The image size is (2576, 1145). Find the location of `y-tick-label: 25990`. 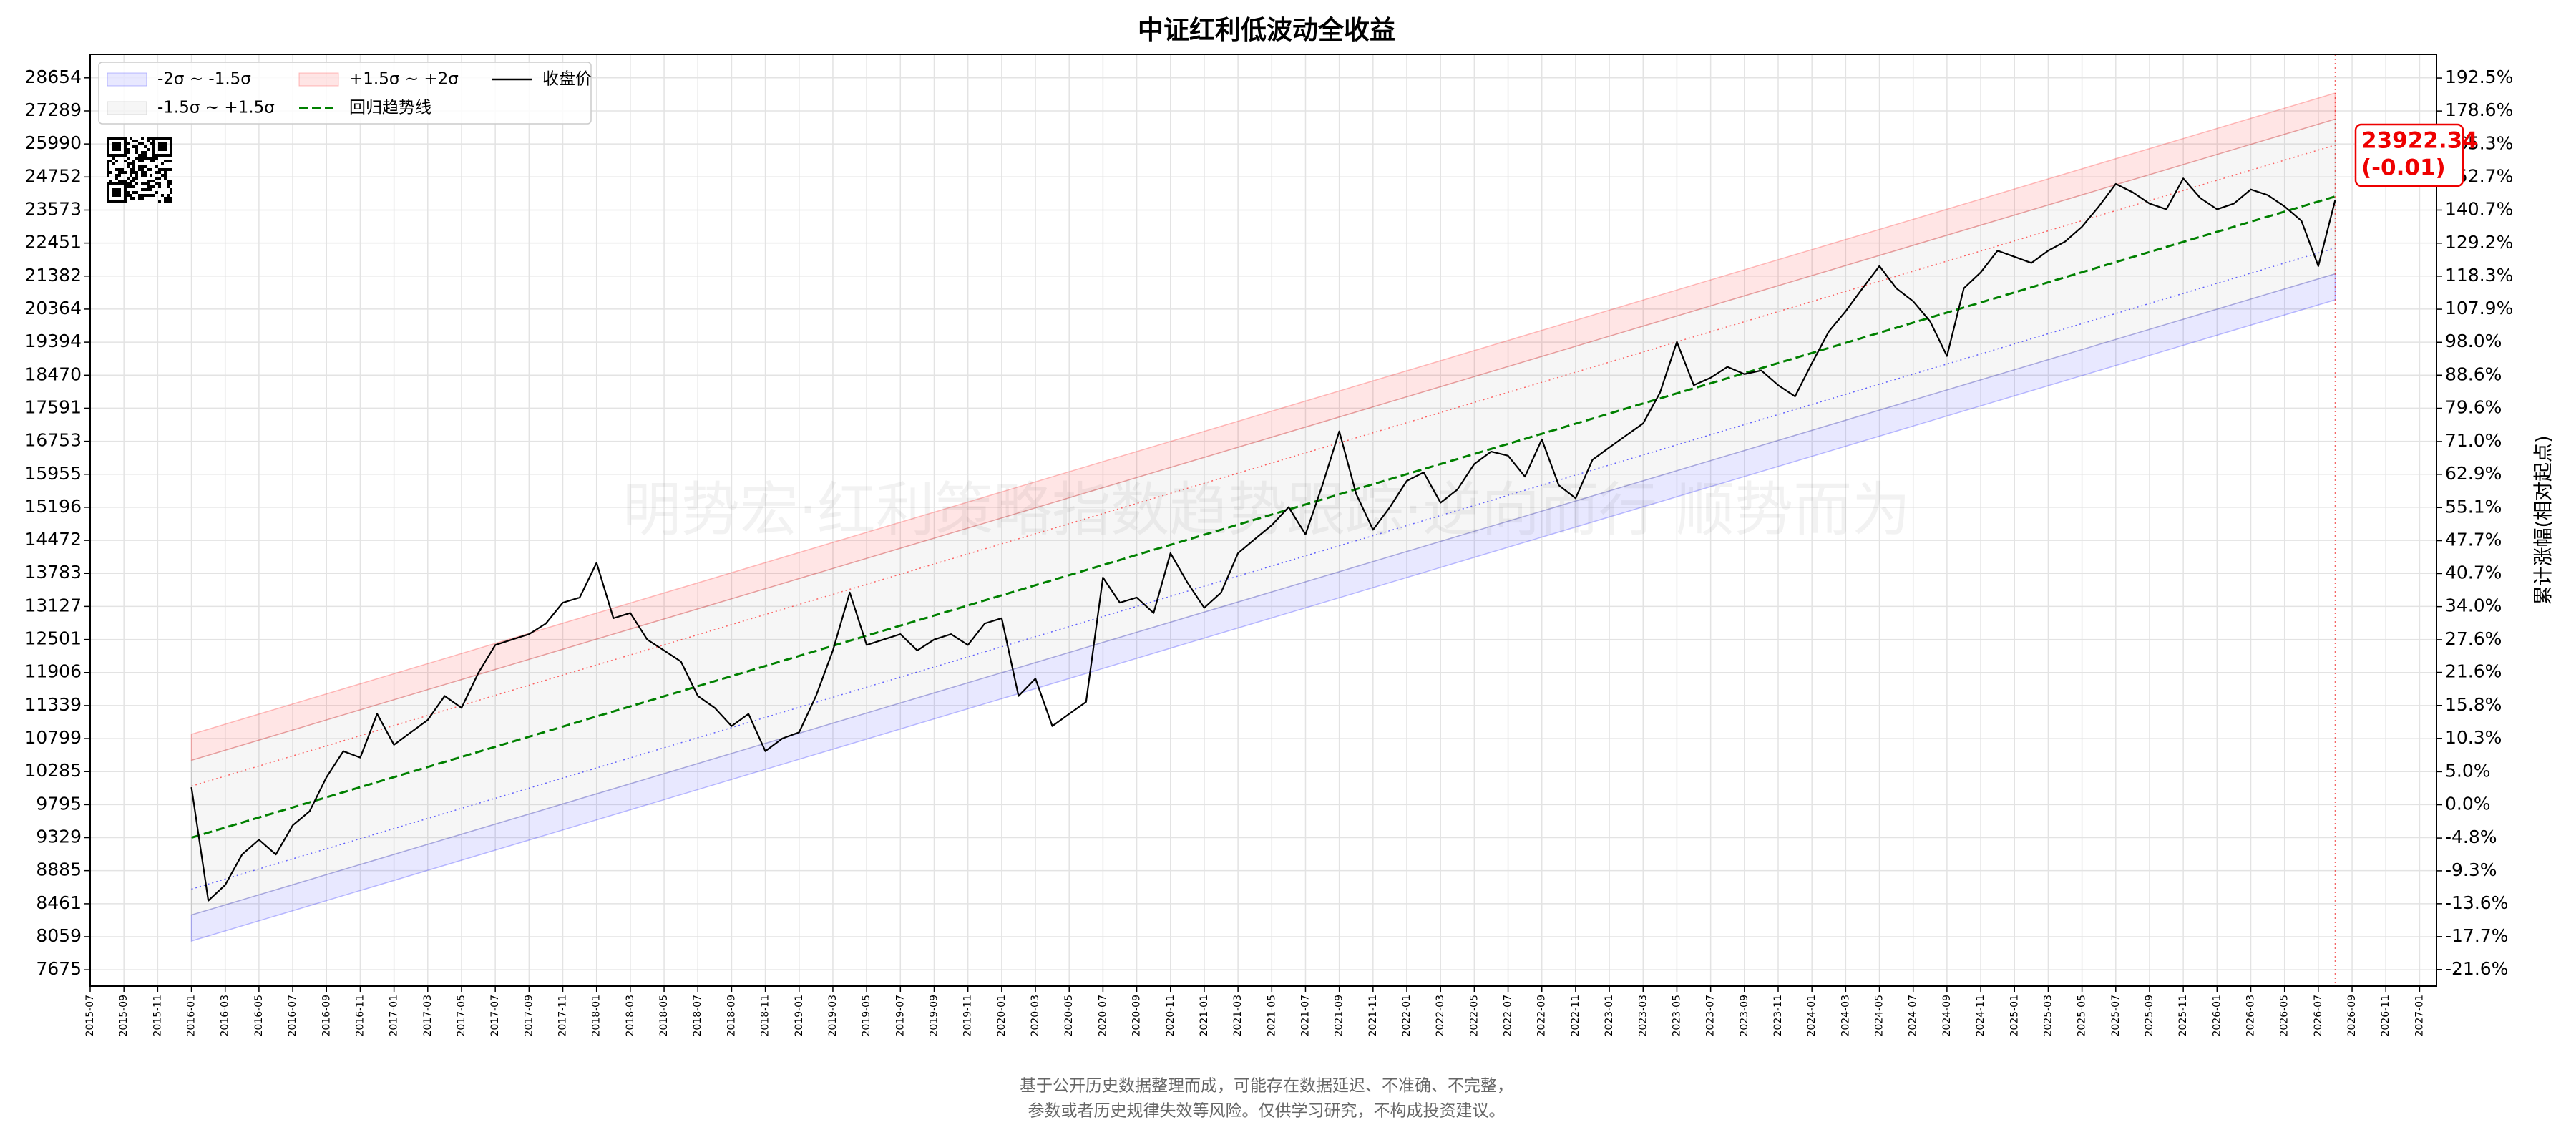

y-tick-label: 25990 is located at coordinates (53, 142).